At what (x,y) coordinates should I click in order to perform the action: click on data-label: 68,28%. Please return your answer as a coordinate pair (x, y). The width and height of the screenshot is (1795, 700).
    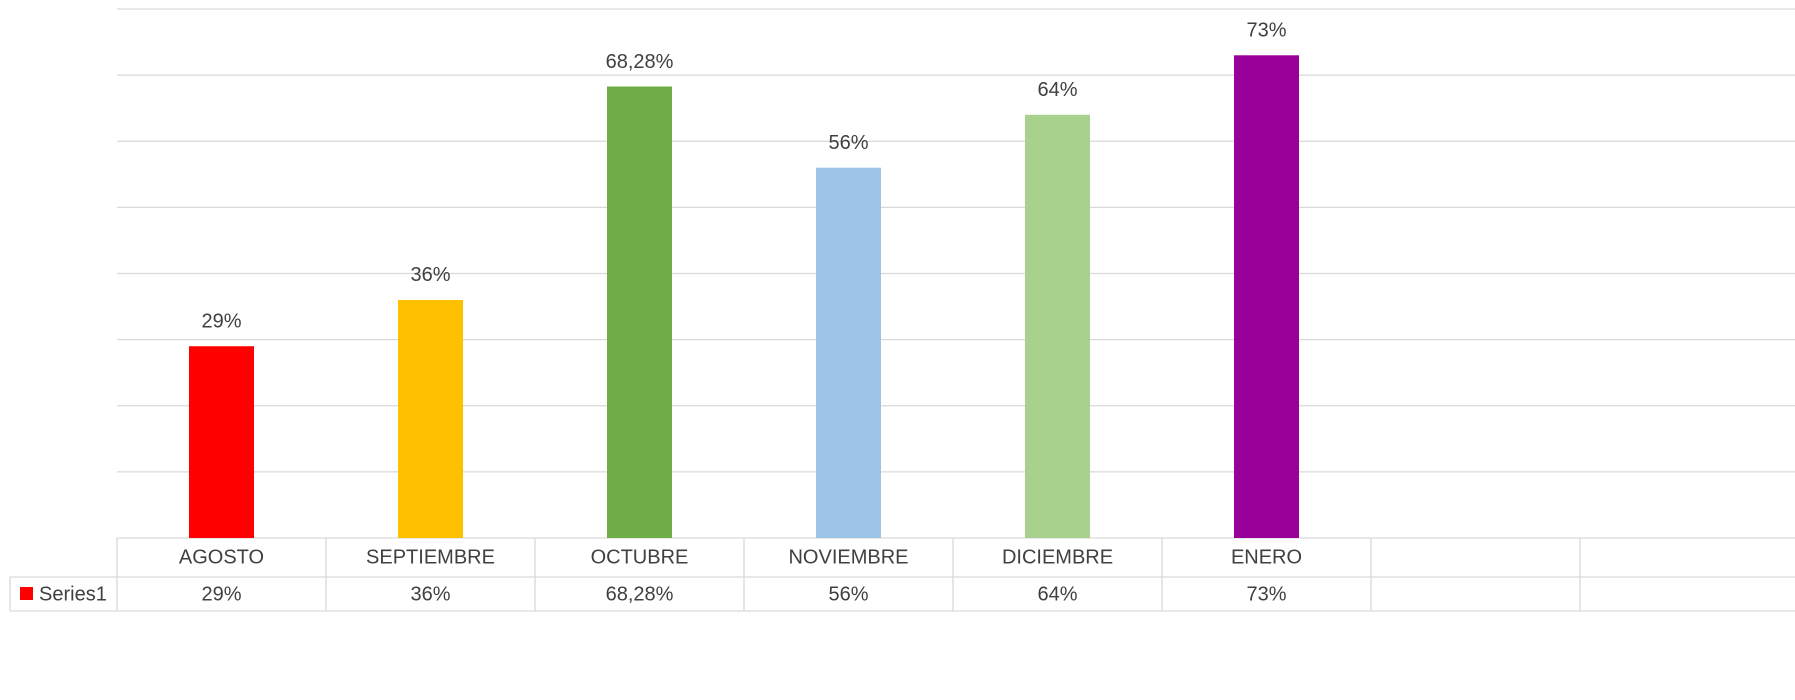
    Looking at the image, I should click on (640, 62).